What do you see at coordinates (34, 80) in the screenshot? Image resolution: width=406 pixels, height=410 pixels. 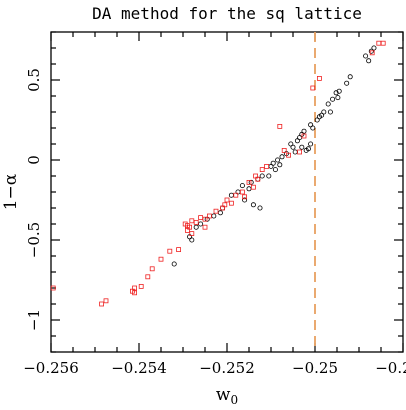 I see `y-tick-label: 0.5` at bounding box center [34, 80].